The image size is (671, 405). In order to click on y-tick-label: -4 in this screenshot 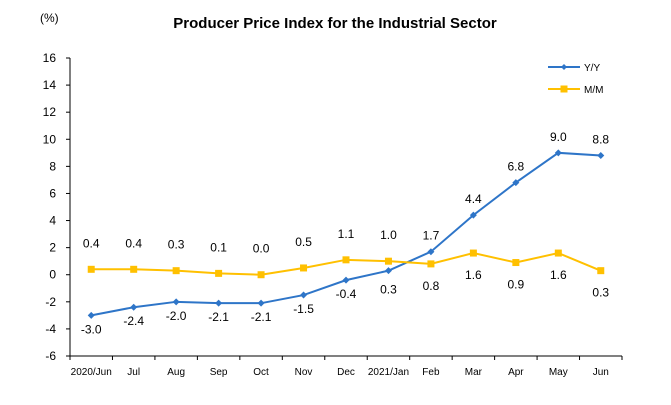, I will do `click(50, 329)`.